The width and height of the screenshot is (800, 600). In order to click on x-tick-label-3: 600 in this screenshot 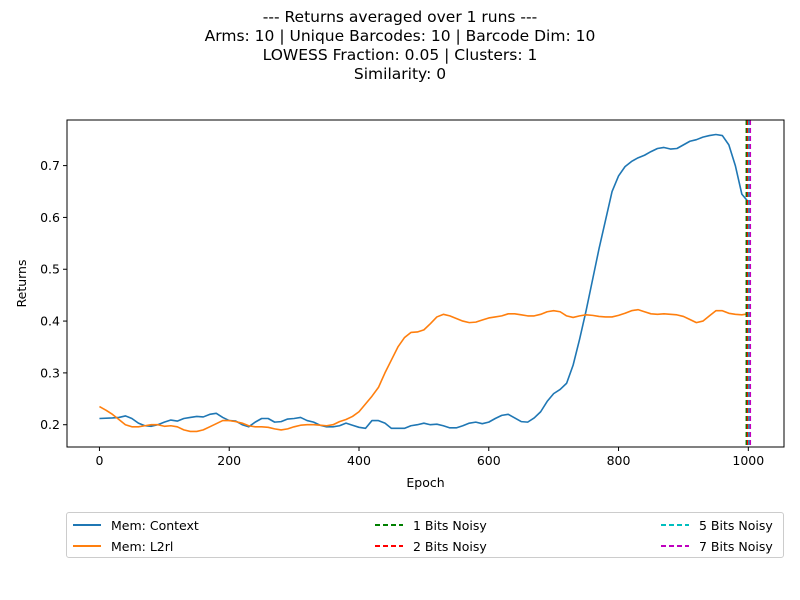, I will do `click(489, 460)`.